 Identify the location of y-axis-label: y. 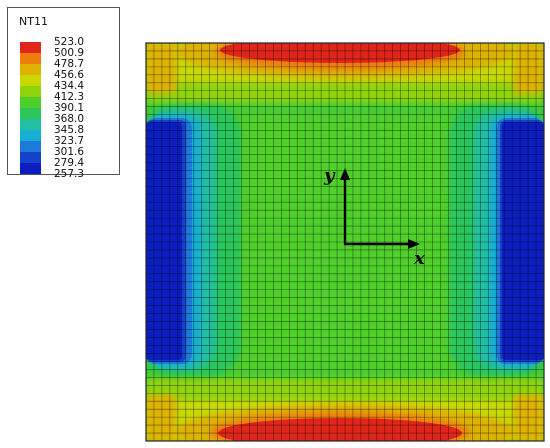
(329, 175).